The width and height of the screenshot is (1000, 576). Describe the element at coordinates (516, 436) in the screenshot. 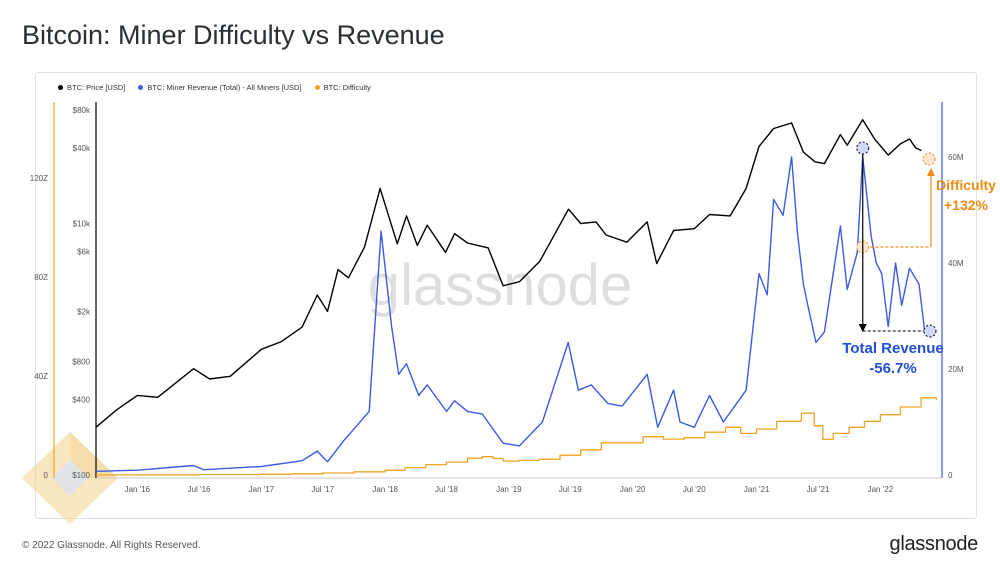

I see `series-line-difficulty` at that location.